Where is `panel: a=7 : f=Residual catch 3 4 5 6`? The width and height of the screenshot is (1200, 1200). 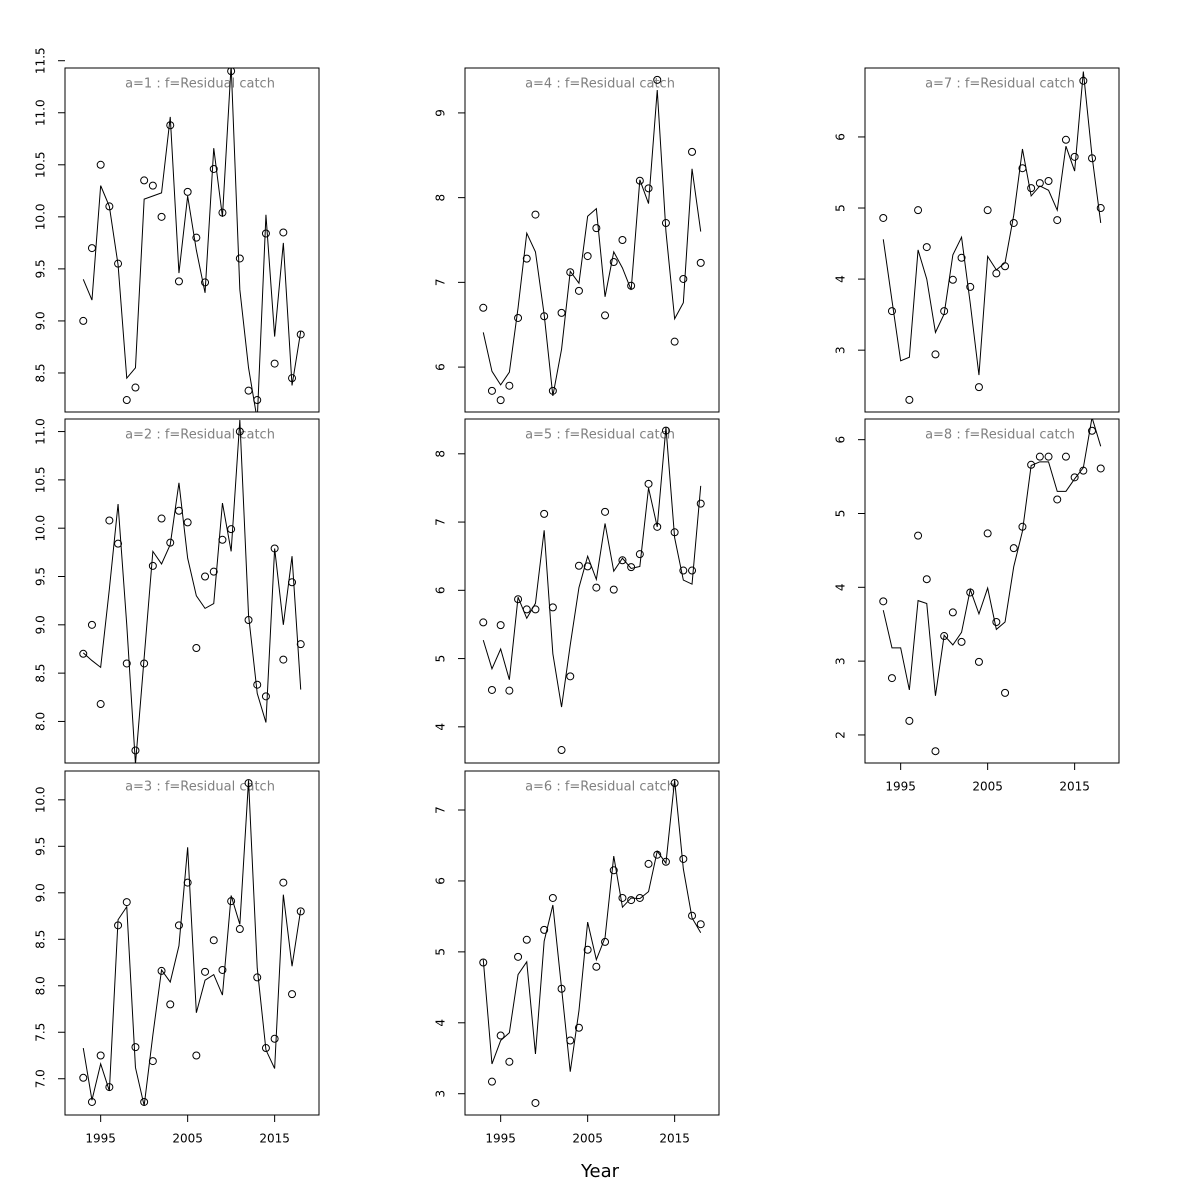 panel: a=7 : f=Residual catch 3 4 5 6 is located at coordinates (977, 240).